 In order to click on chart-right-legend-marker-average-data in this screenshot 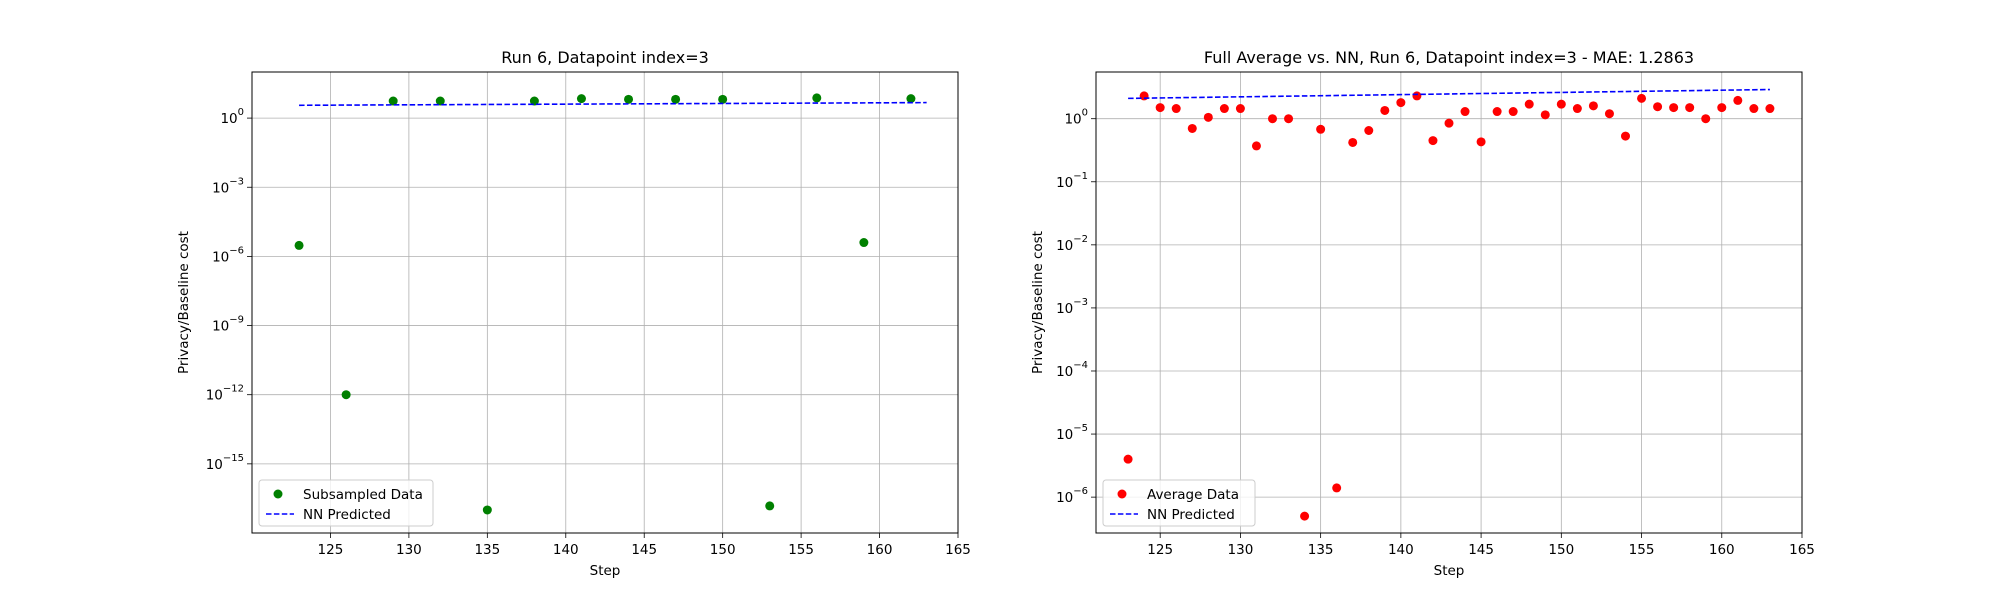, I will do `click(1122, 494)`.